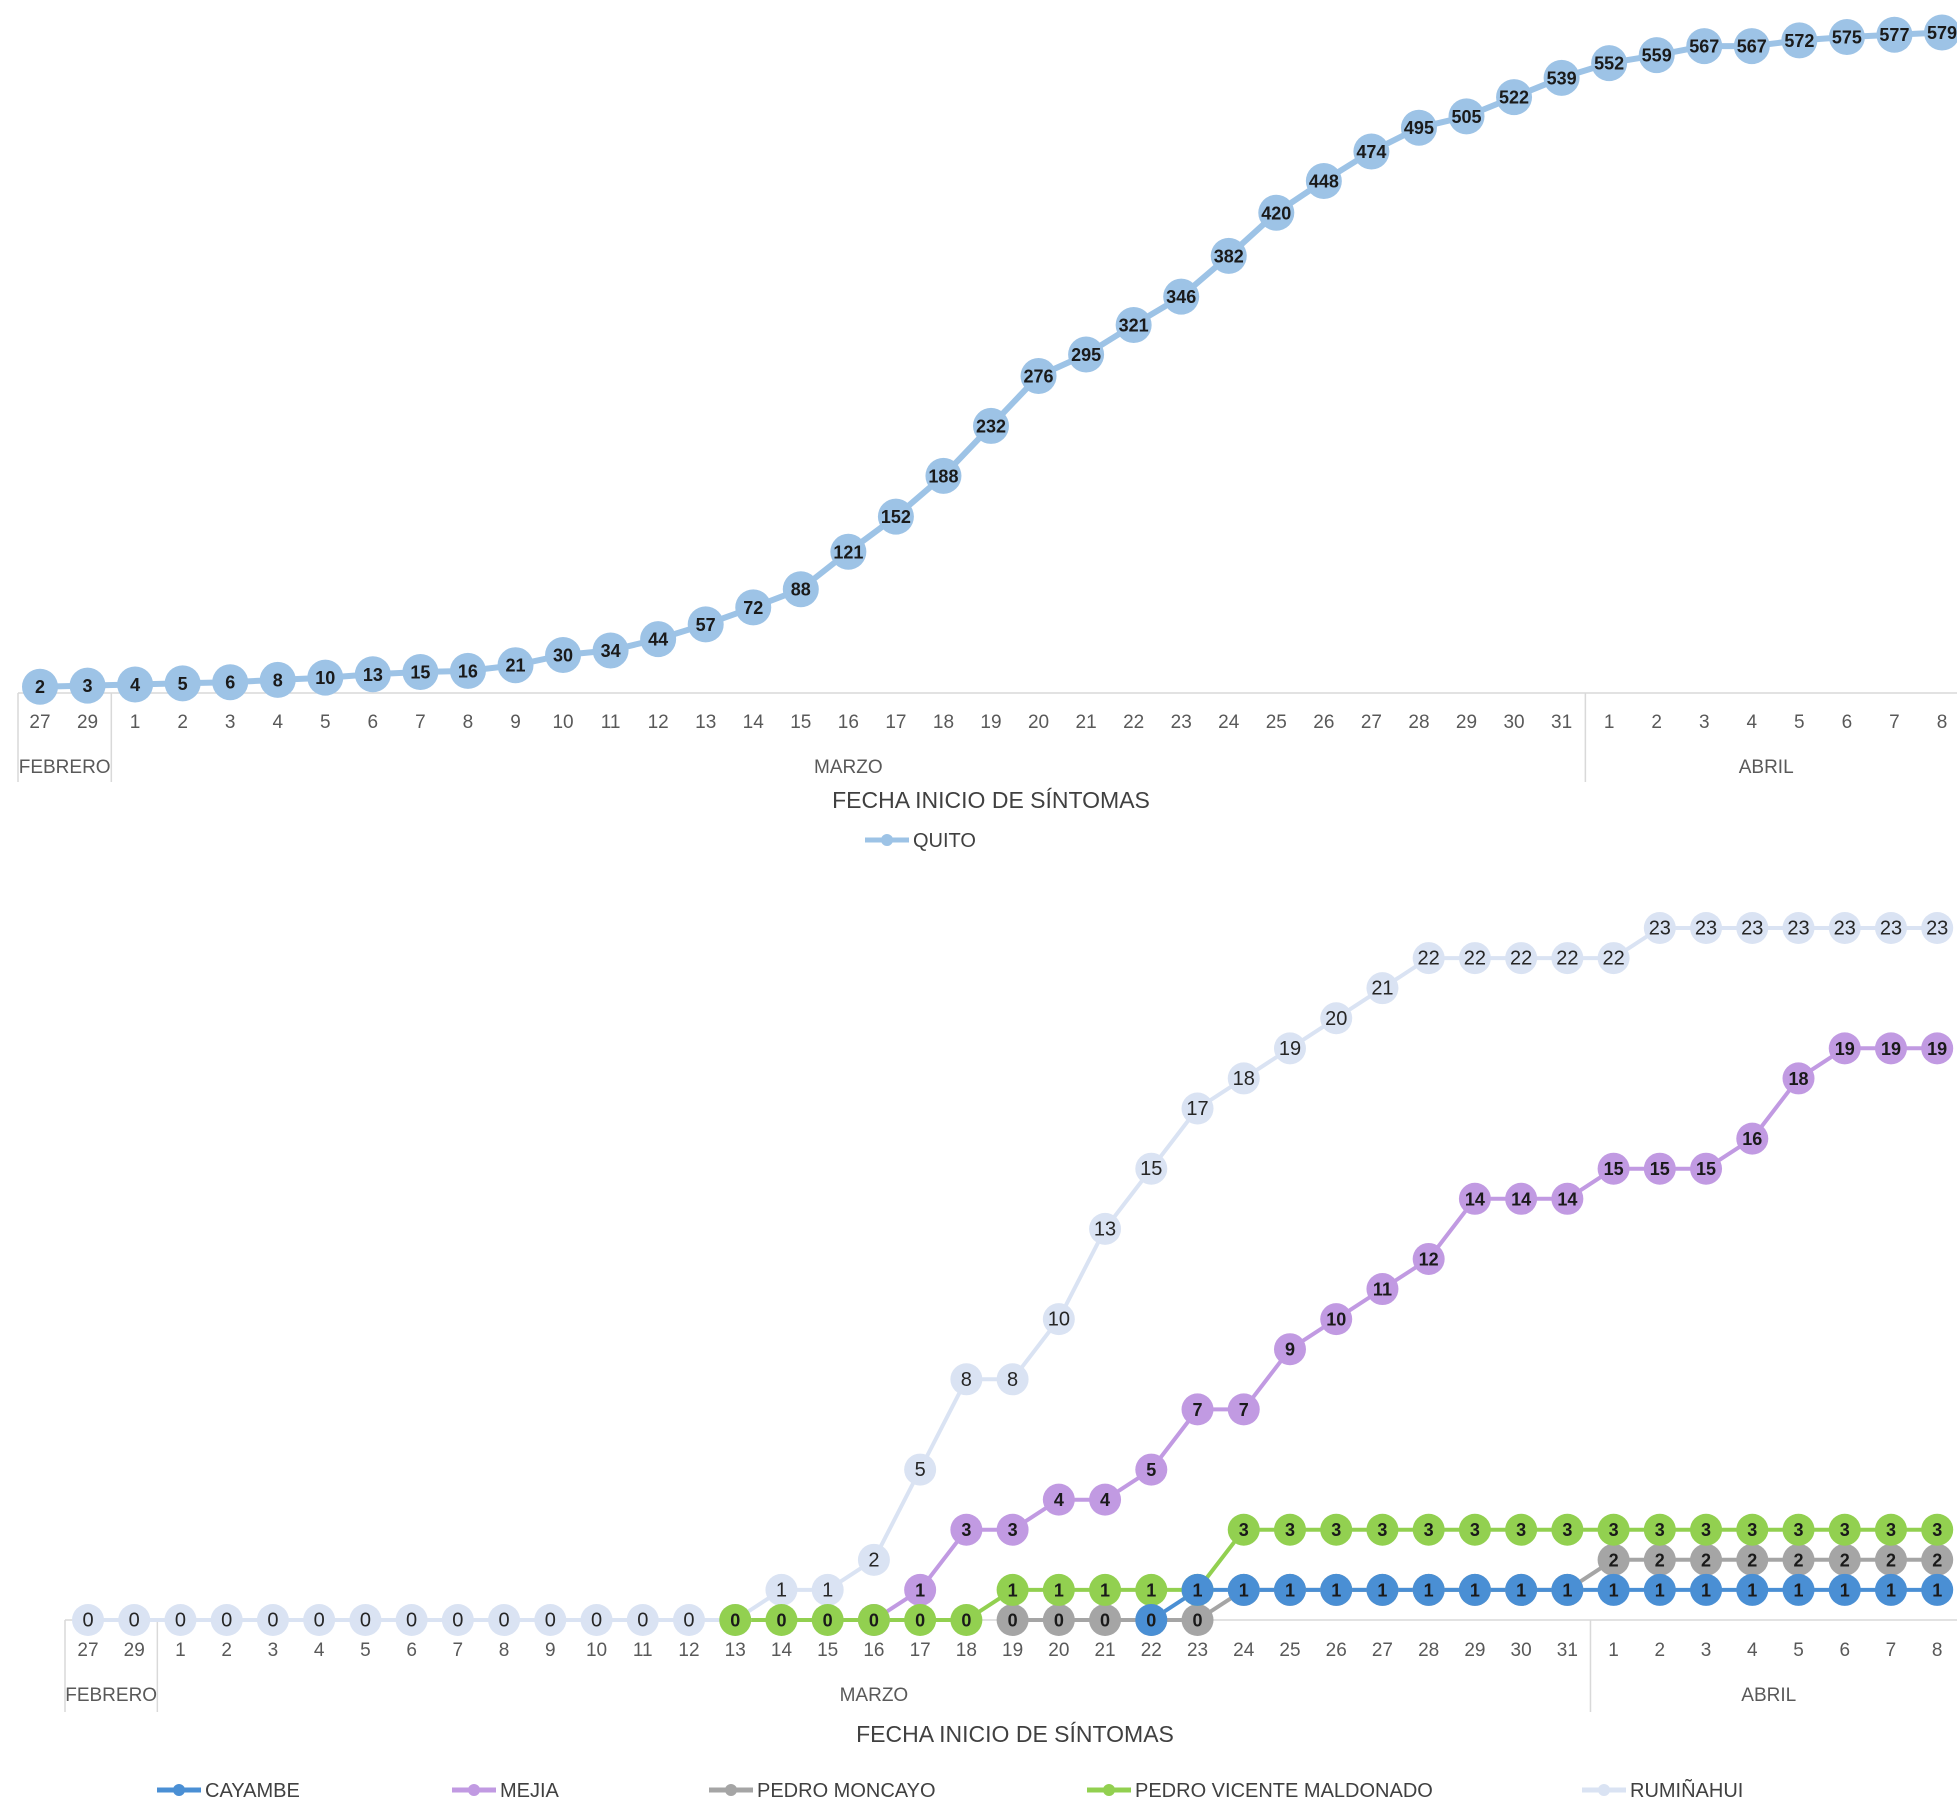 This screenshot has width=1957, height=1808. I want to click on x-tick-label: 1, so click(180, 1650).